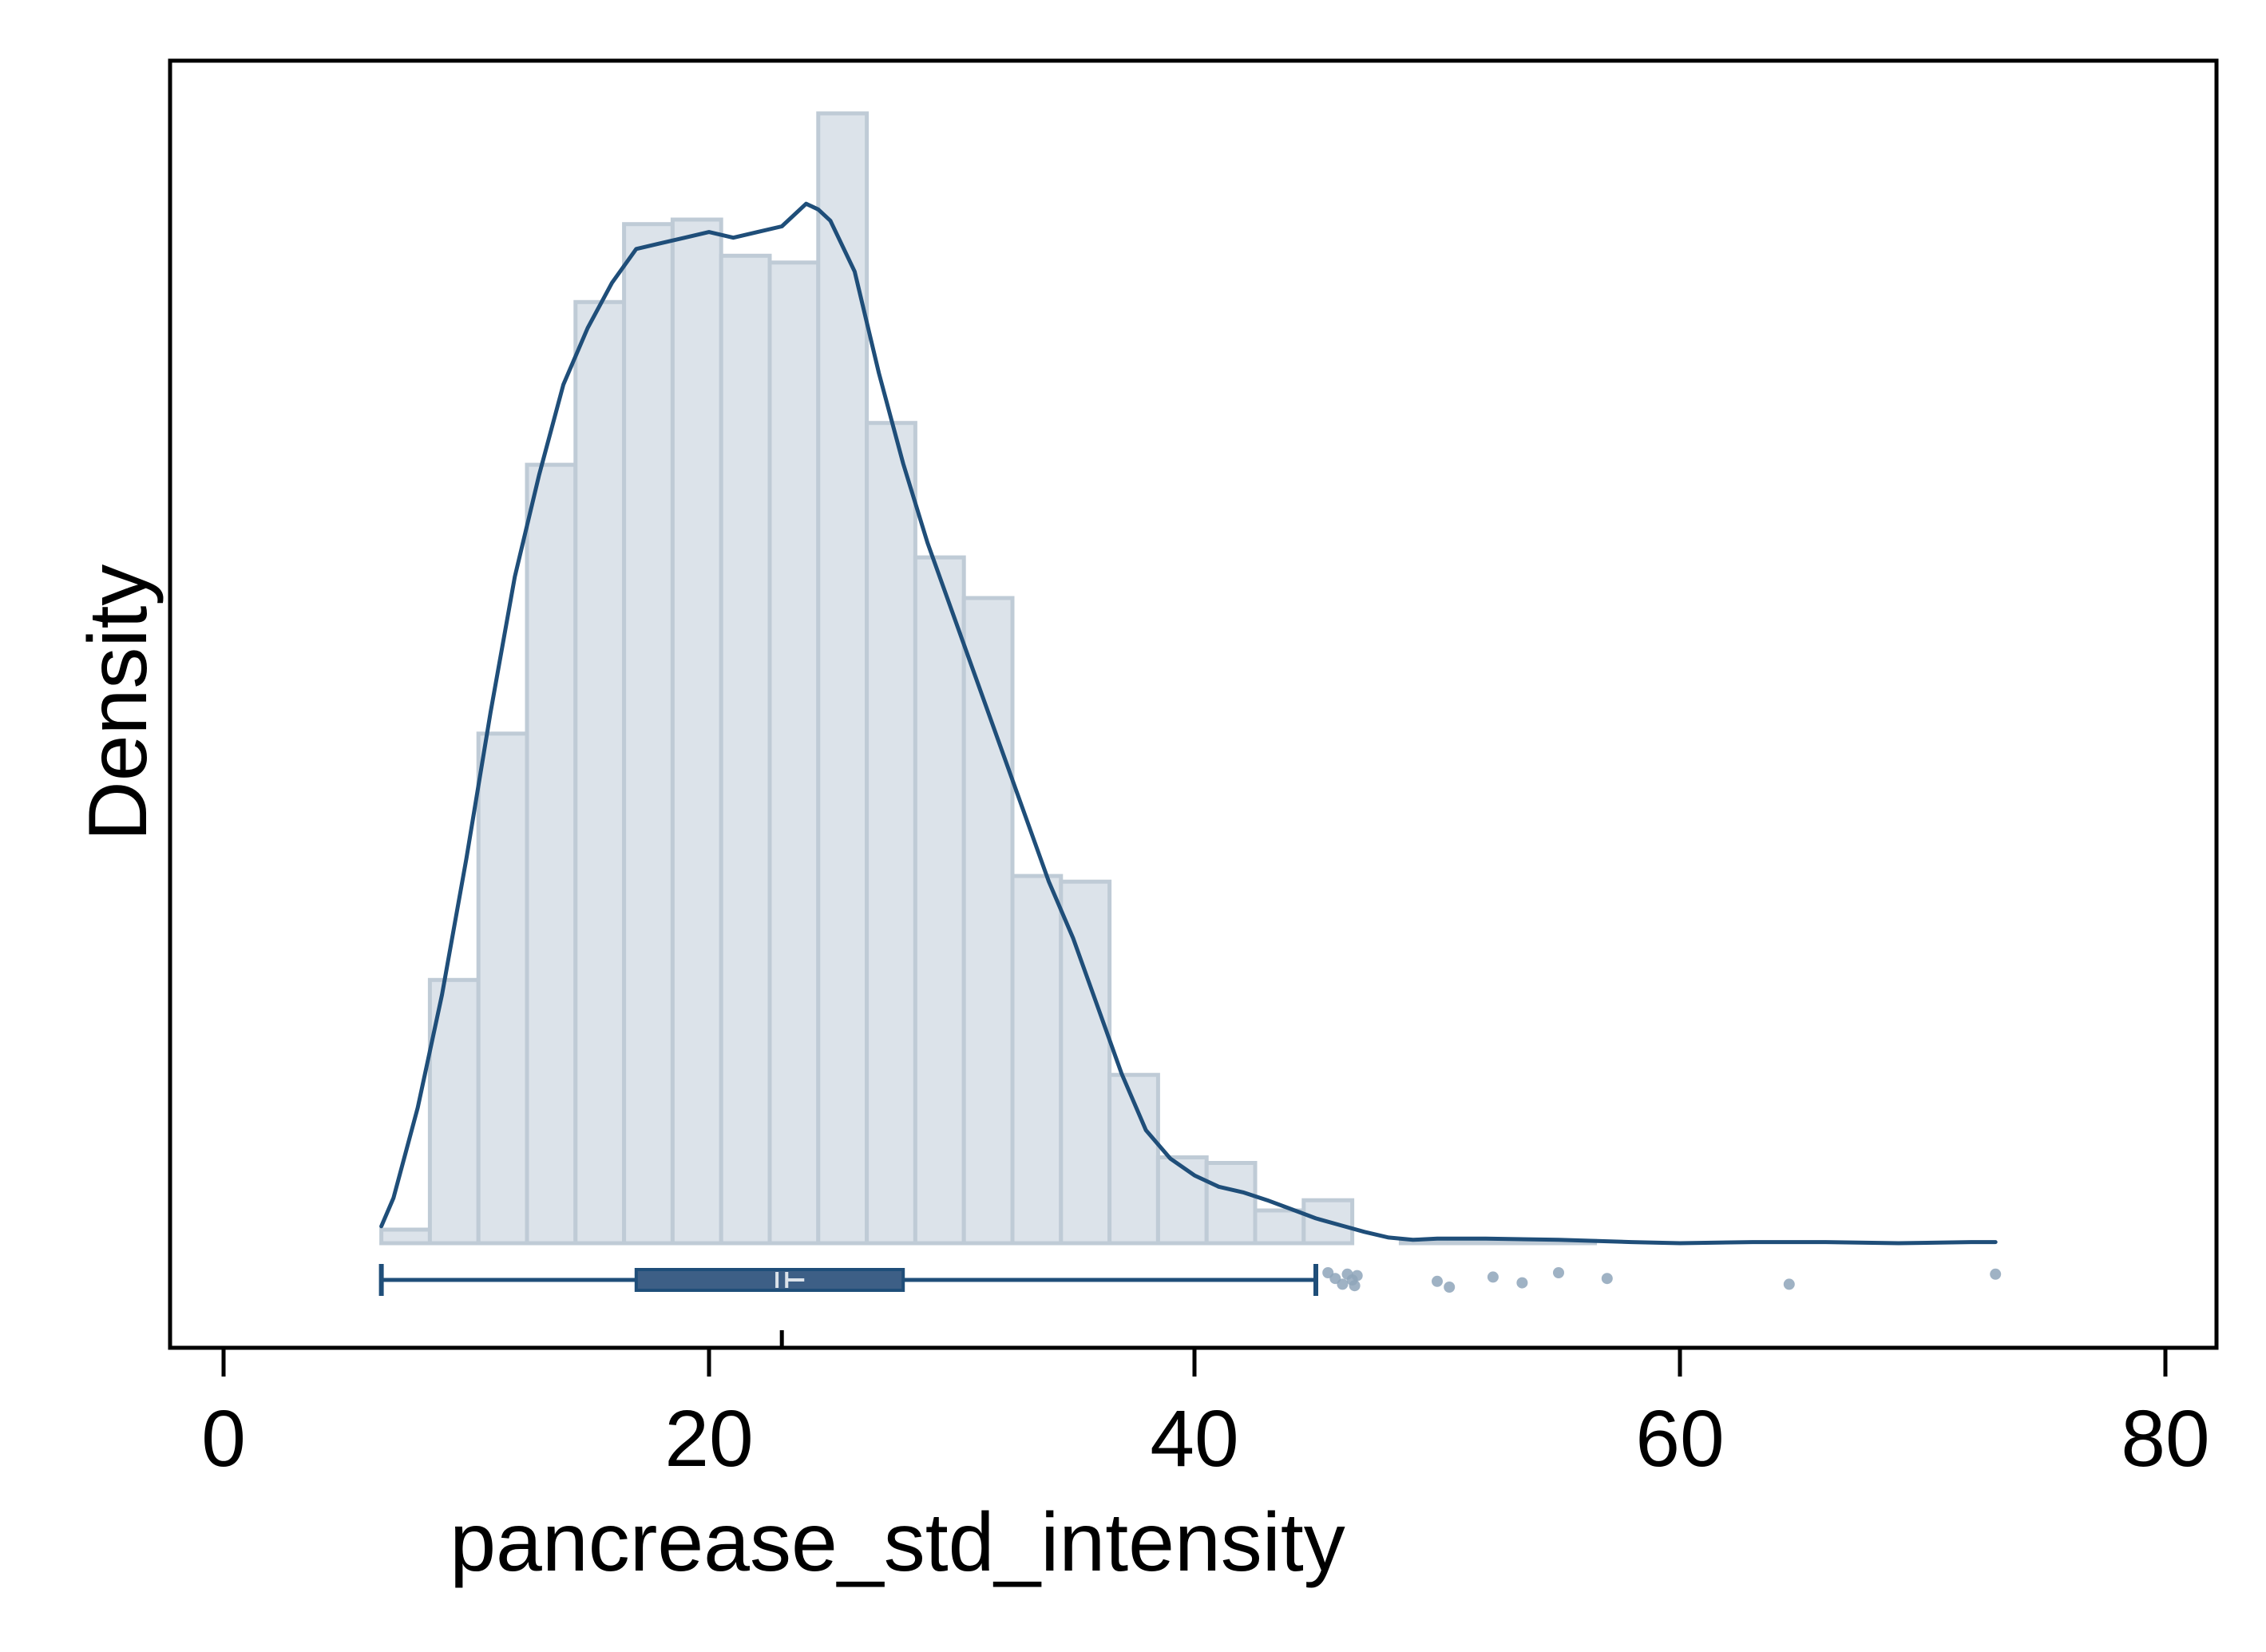 This screenshot has width=2266, height=1652. What do you see at coordinates (223, 1439) in the screenshot?
I see `x-tick-label: 0` at bounding box center [223, 1439].